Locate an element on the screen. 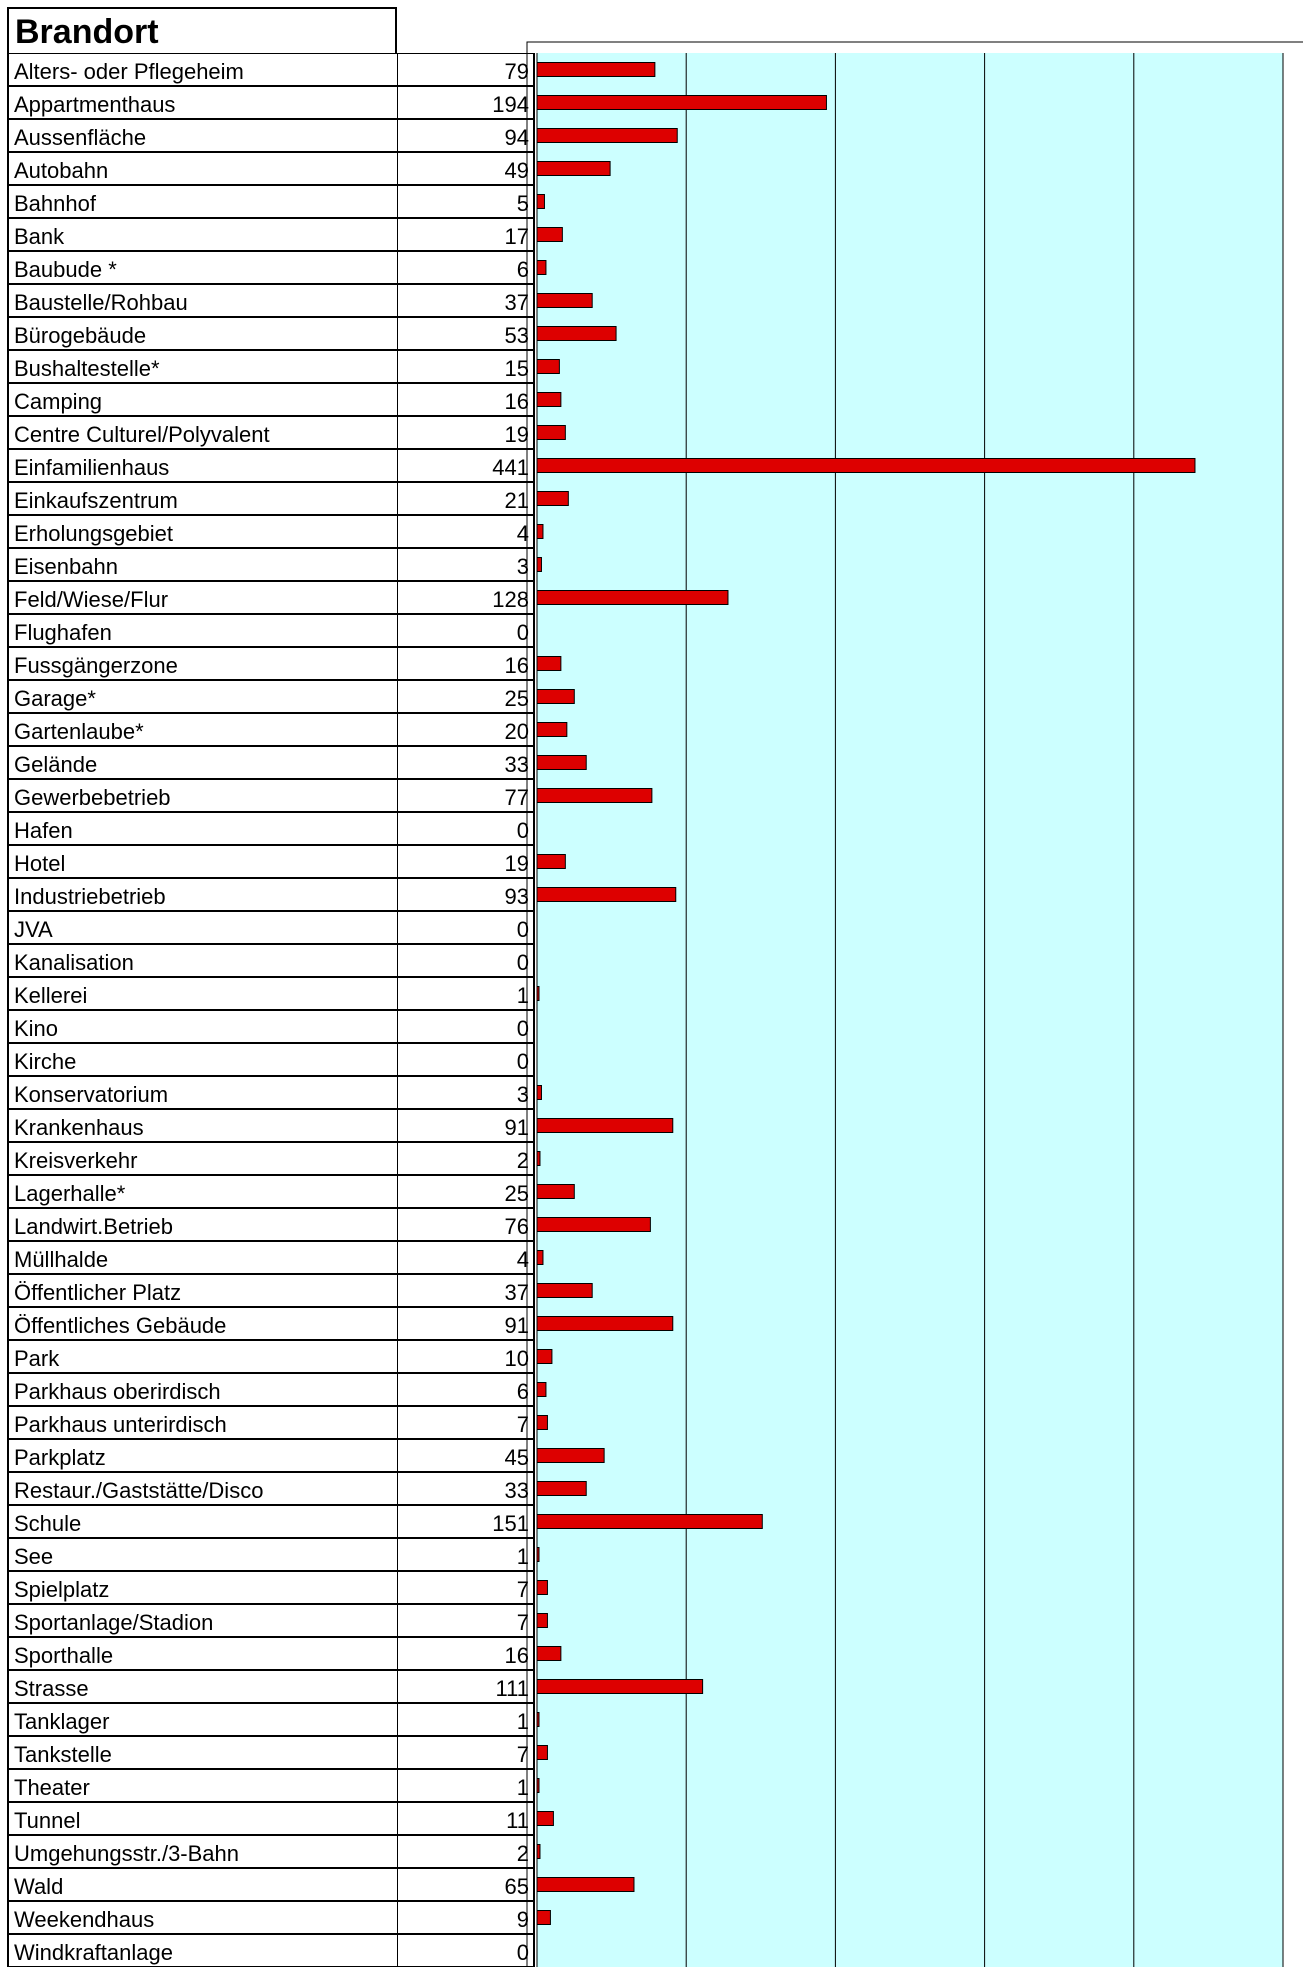 This screenshot has height=1972, width=1304. table-row: Bürogebäude 53 is located at coordinates (271, 333).